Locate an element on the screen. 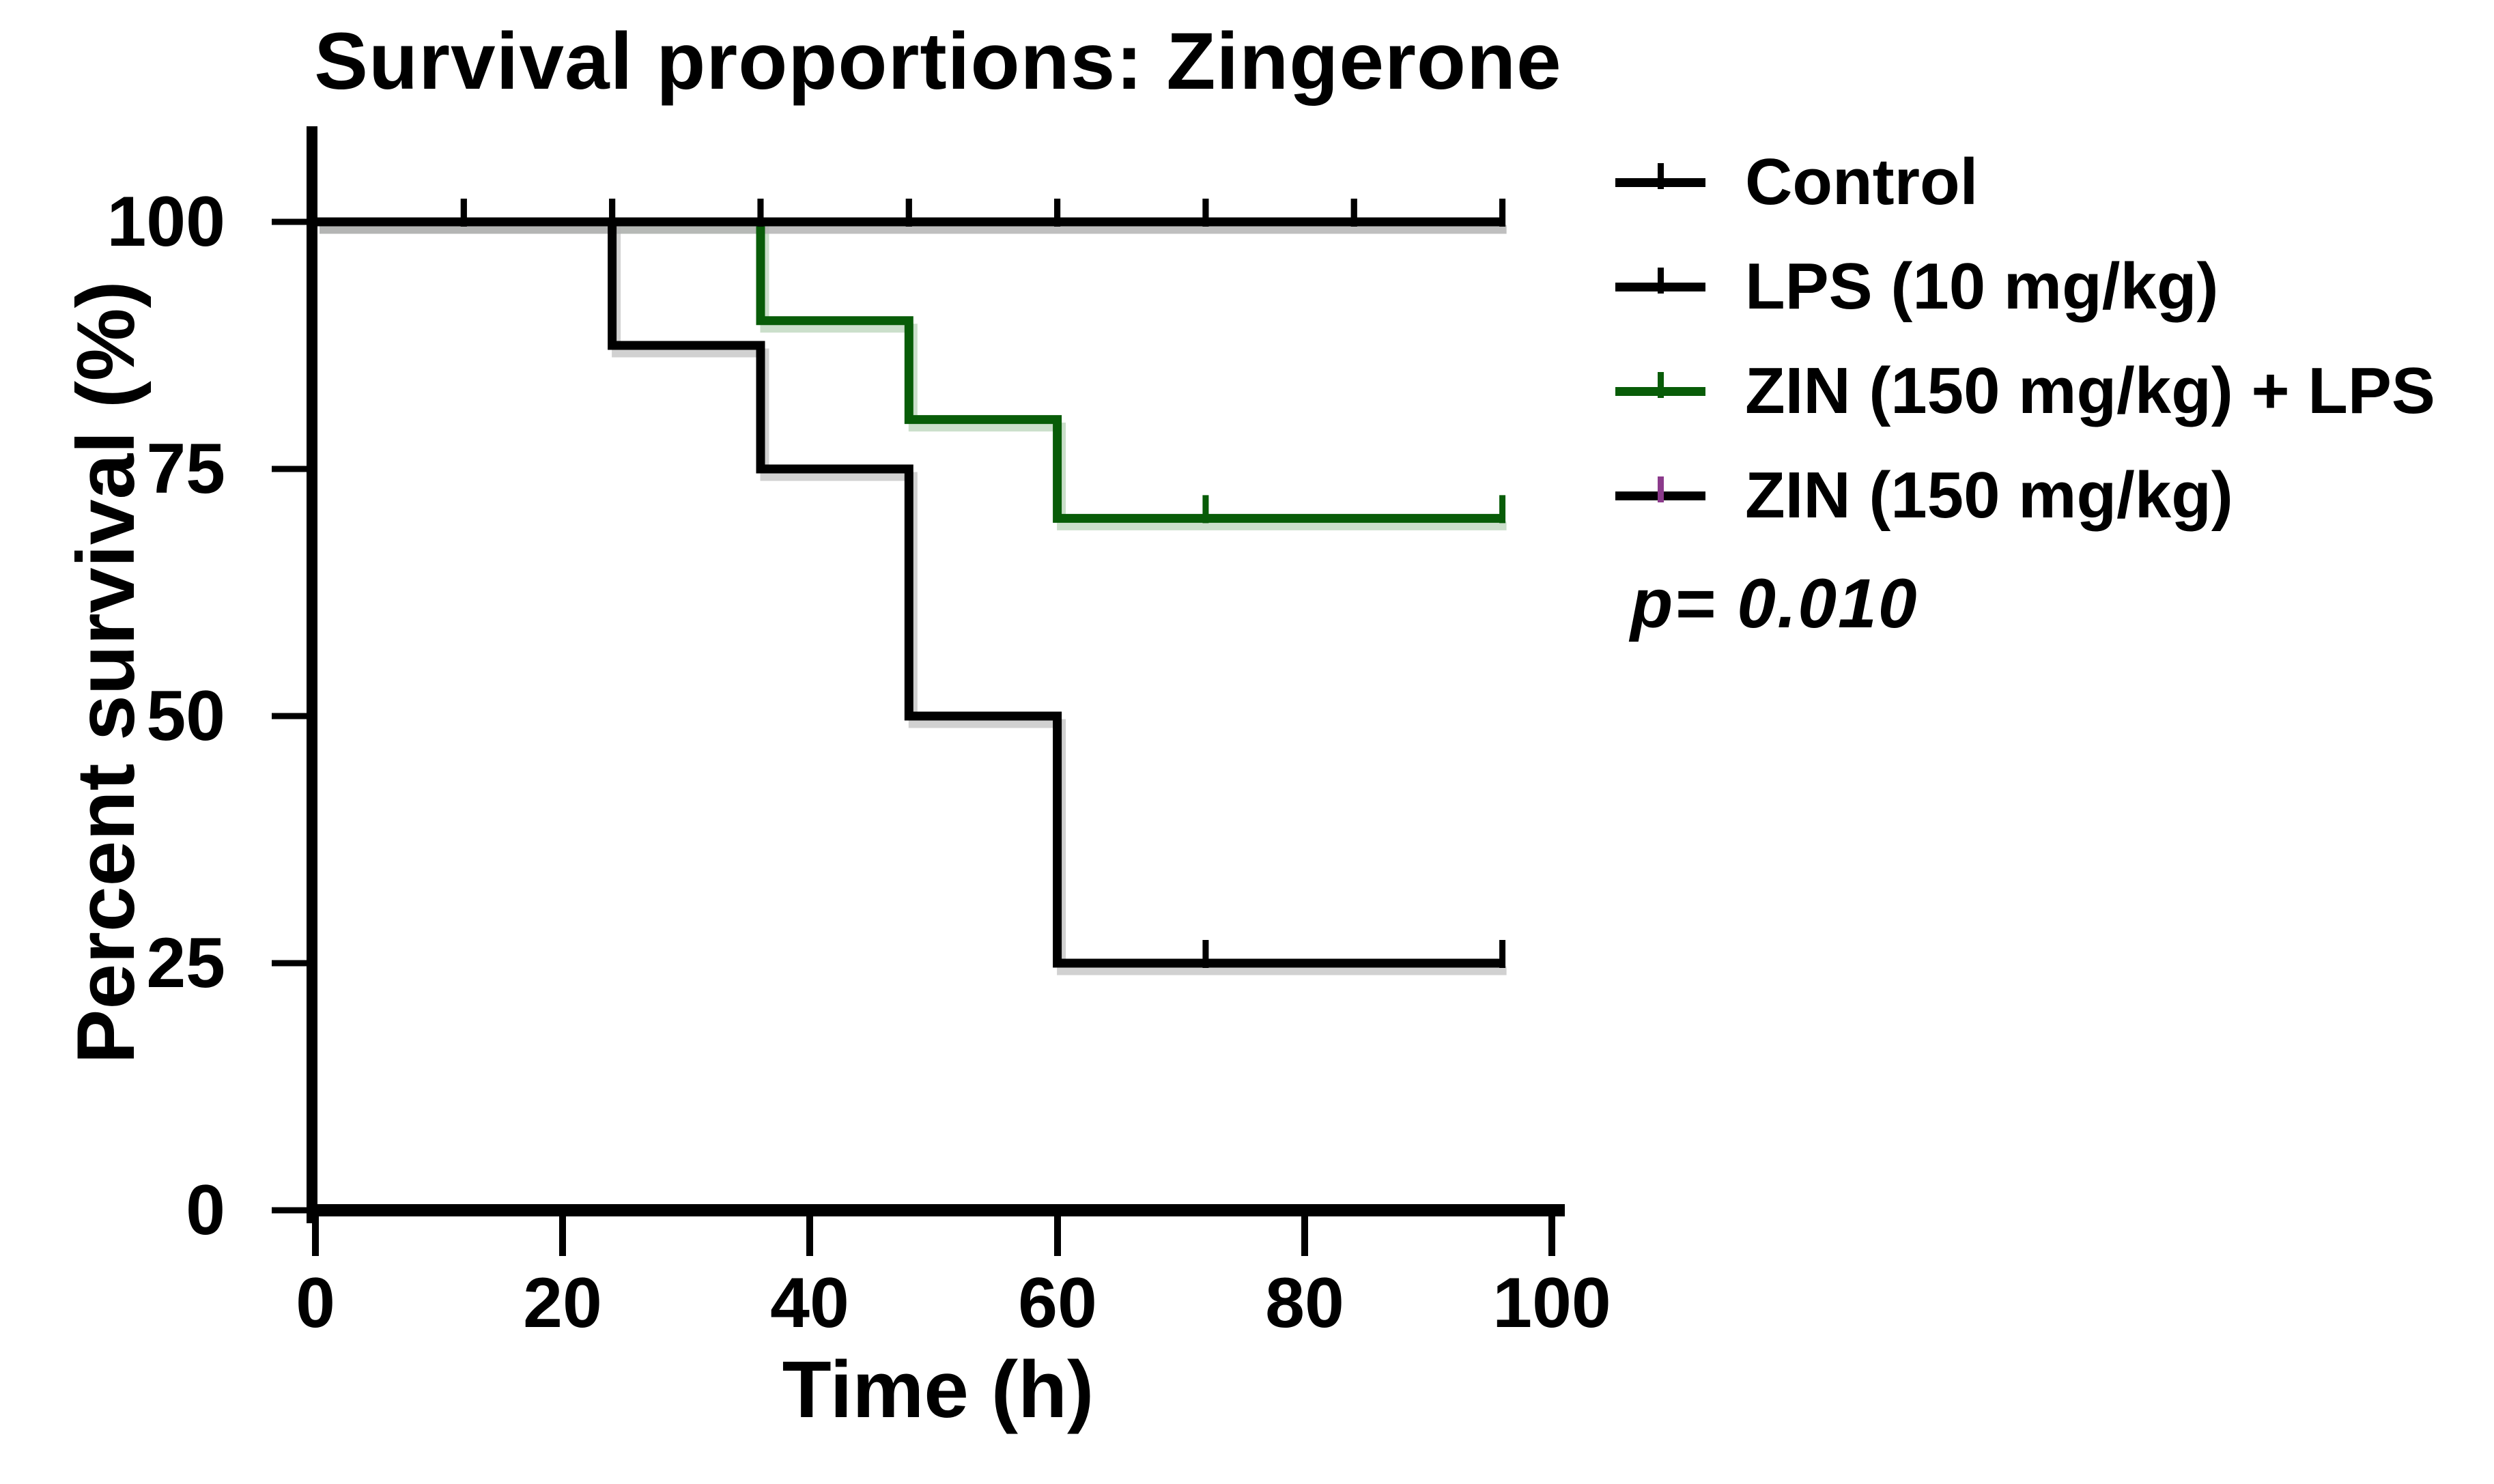 This screenshot has width=2494, height=1484. x-tick-label: 60 is located at coordinates (1057, 1303).